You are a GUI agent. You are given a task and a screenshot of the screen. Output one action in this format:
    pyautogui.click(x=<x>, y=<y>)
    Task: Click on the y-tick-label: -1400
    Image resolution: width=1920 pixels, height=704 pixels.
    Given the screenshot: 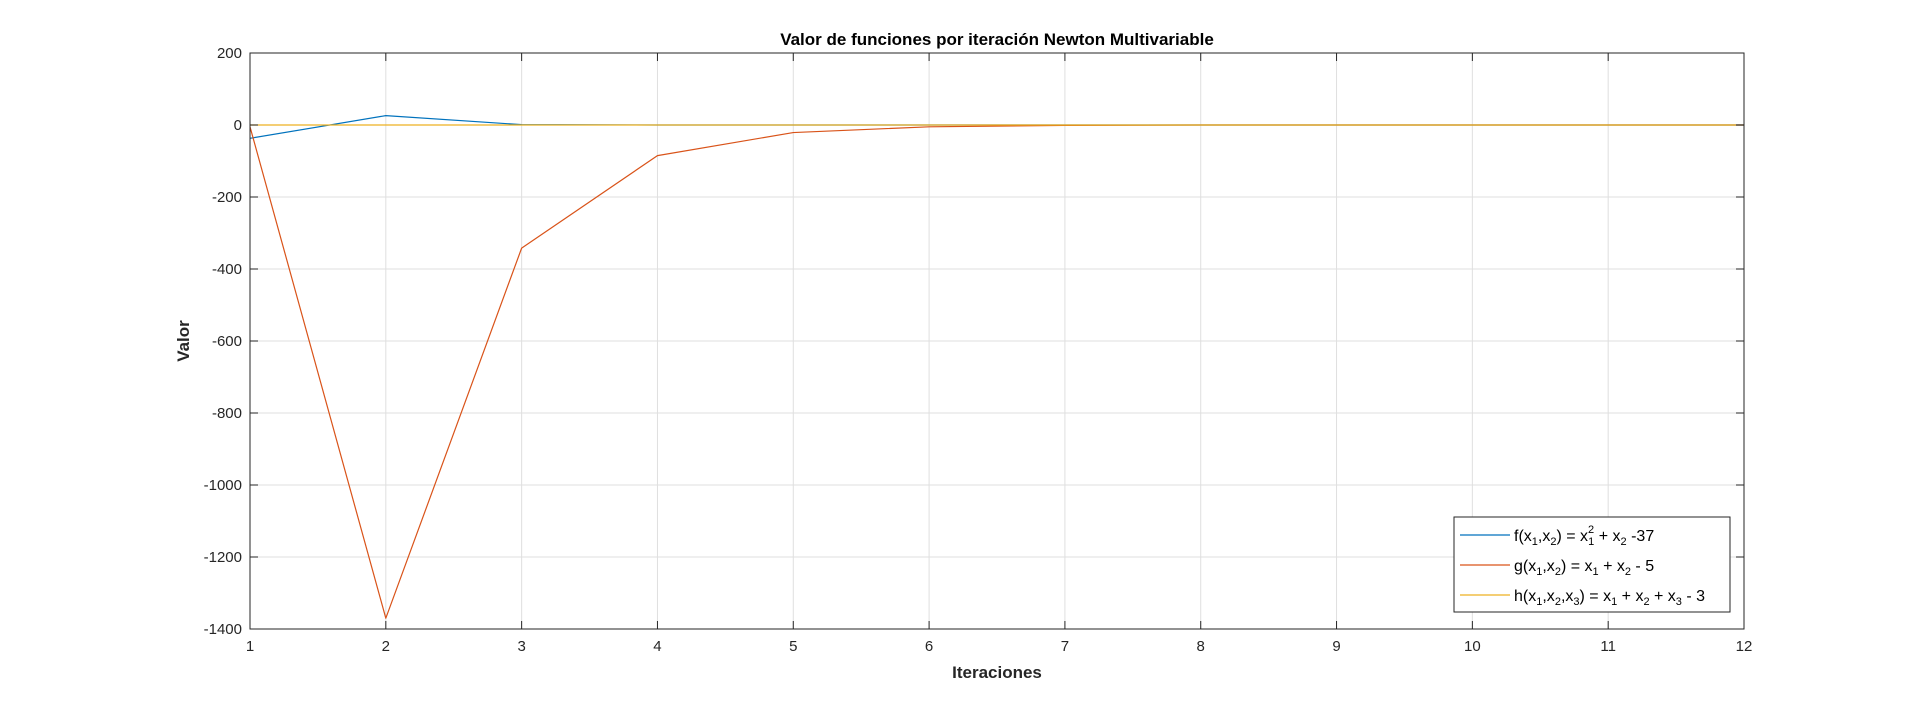 What is the action you would take?
    pyautogui.click(x=223, y=629)
    